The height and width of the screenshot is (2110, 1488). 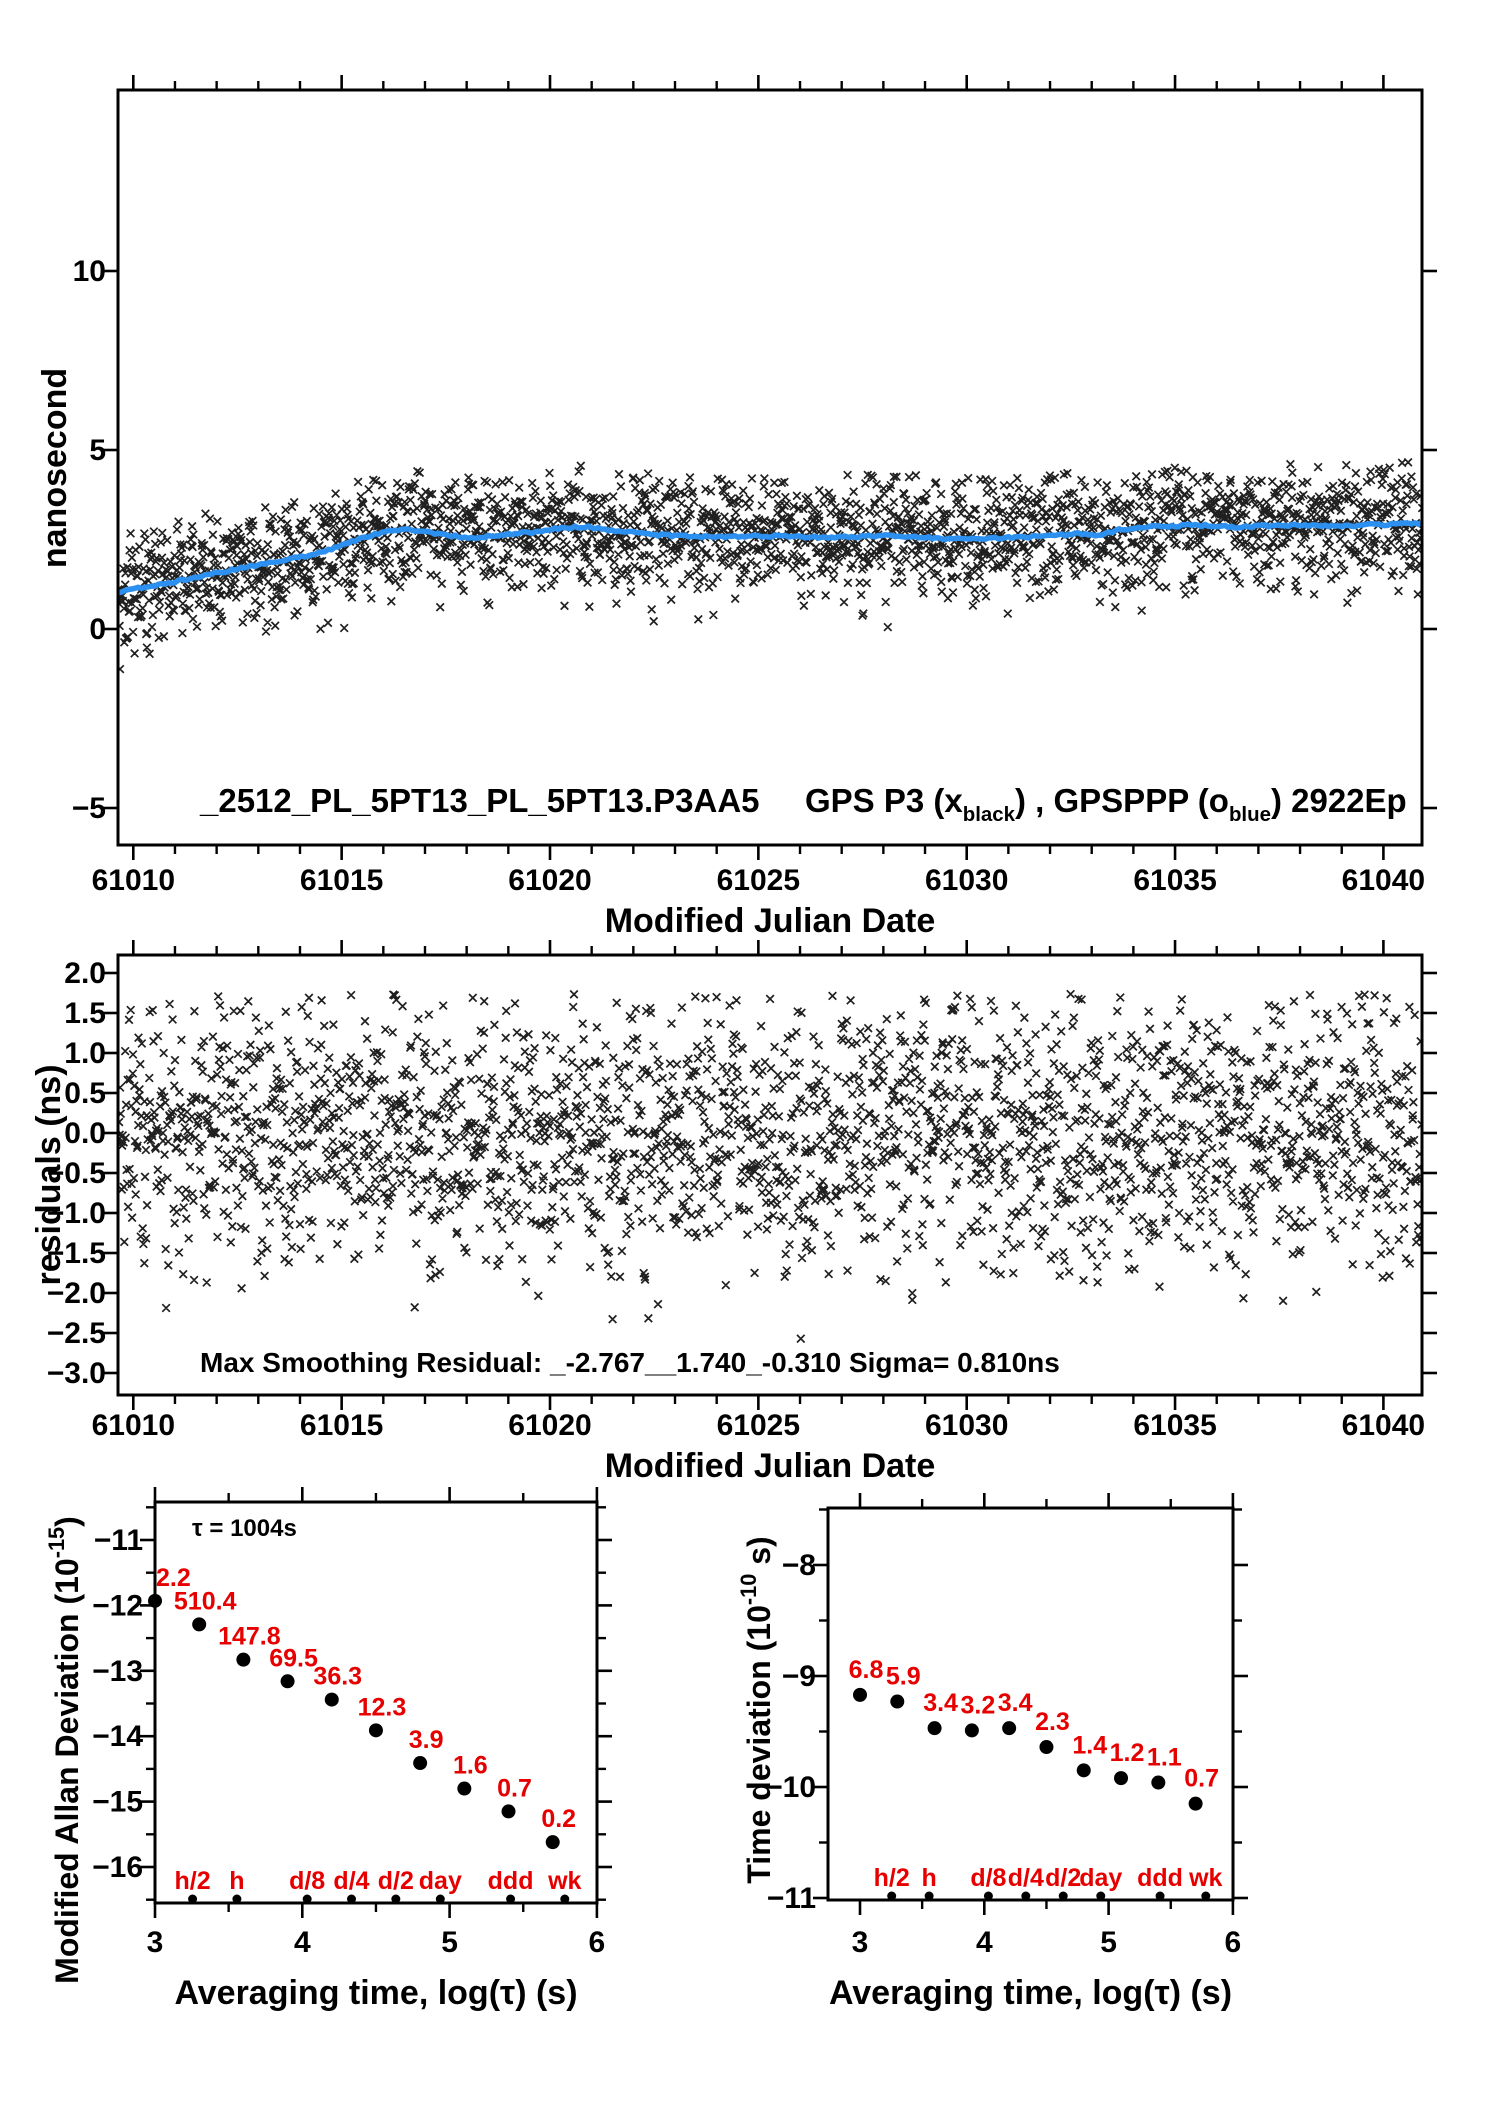 What do you see at coordinates (1089, 1745) in the screenshot?
I see `tdev-value-label: 1.4` at bounding box center [1089, 1745].